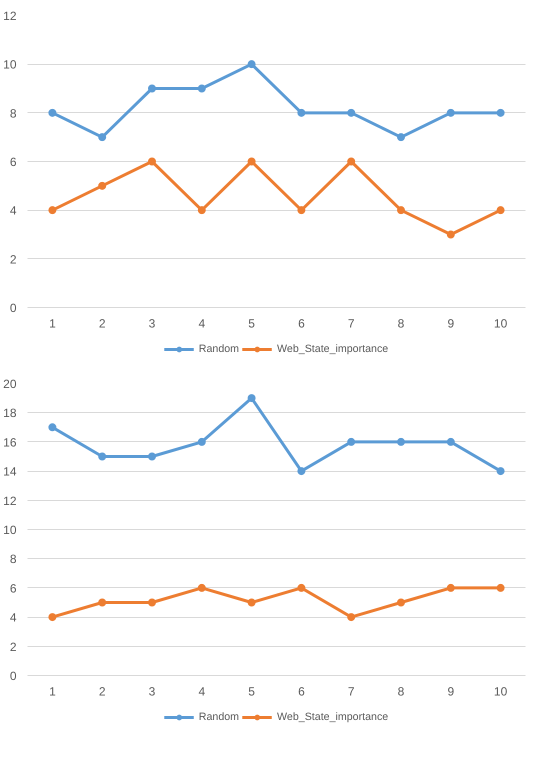  I want to click on y-tick-label: 20, so click(10, 384).